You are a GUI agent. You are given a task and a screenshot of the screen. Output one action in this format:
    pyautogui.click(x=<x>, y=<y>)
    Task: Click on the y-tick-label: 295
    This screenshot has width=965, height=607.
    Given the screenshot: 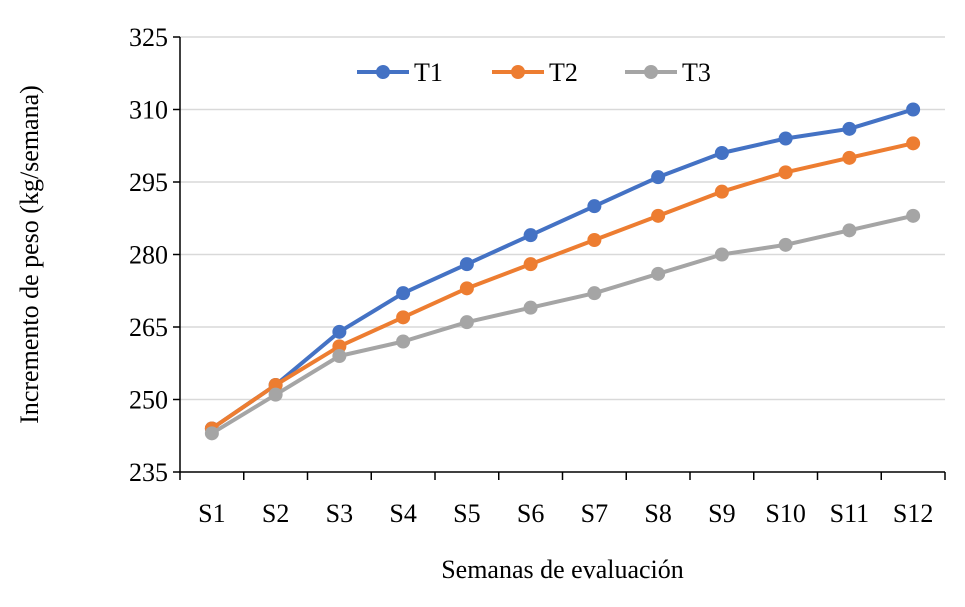 What is the action you would take?
    pyautogui.click(x=148, y=182)
    